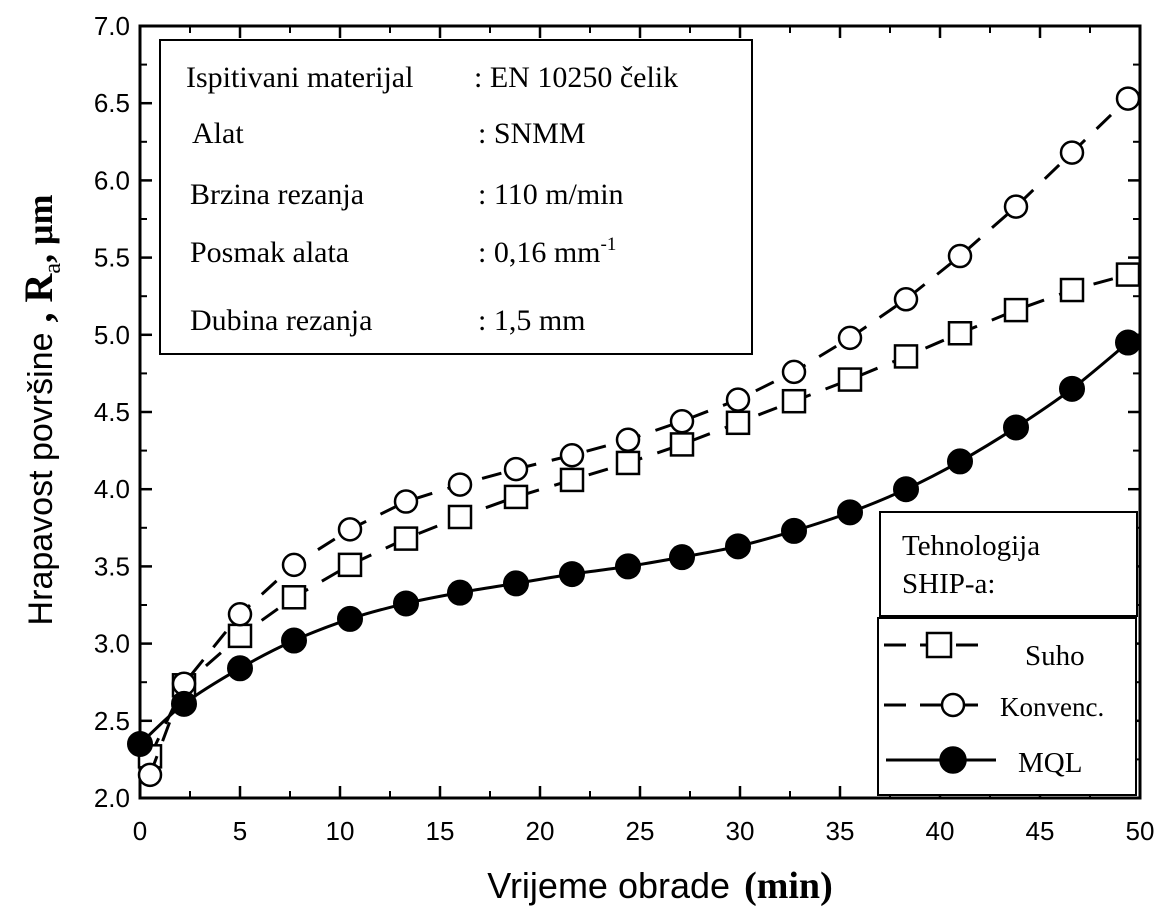  Describe the element at coordinates (532, 133) in the screenshot. I see `info-value-1: : SNMM` at that location.